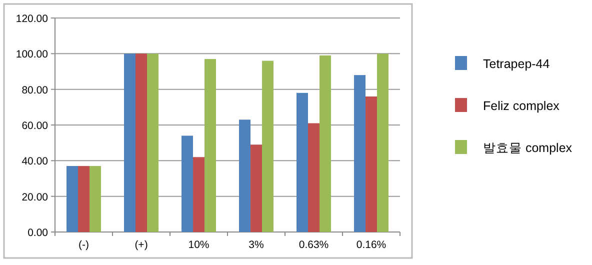 The height and width of the screenshot is (265, 592). Describe the element at coordinates (38, 233) in the screenshot. I see `y-tick-label: 0.00` at that location.